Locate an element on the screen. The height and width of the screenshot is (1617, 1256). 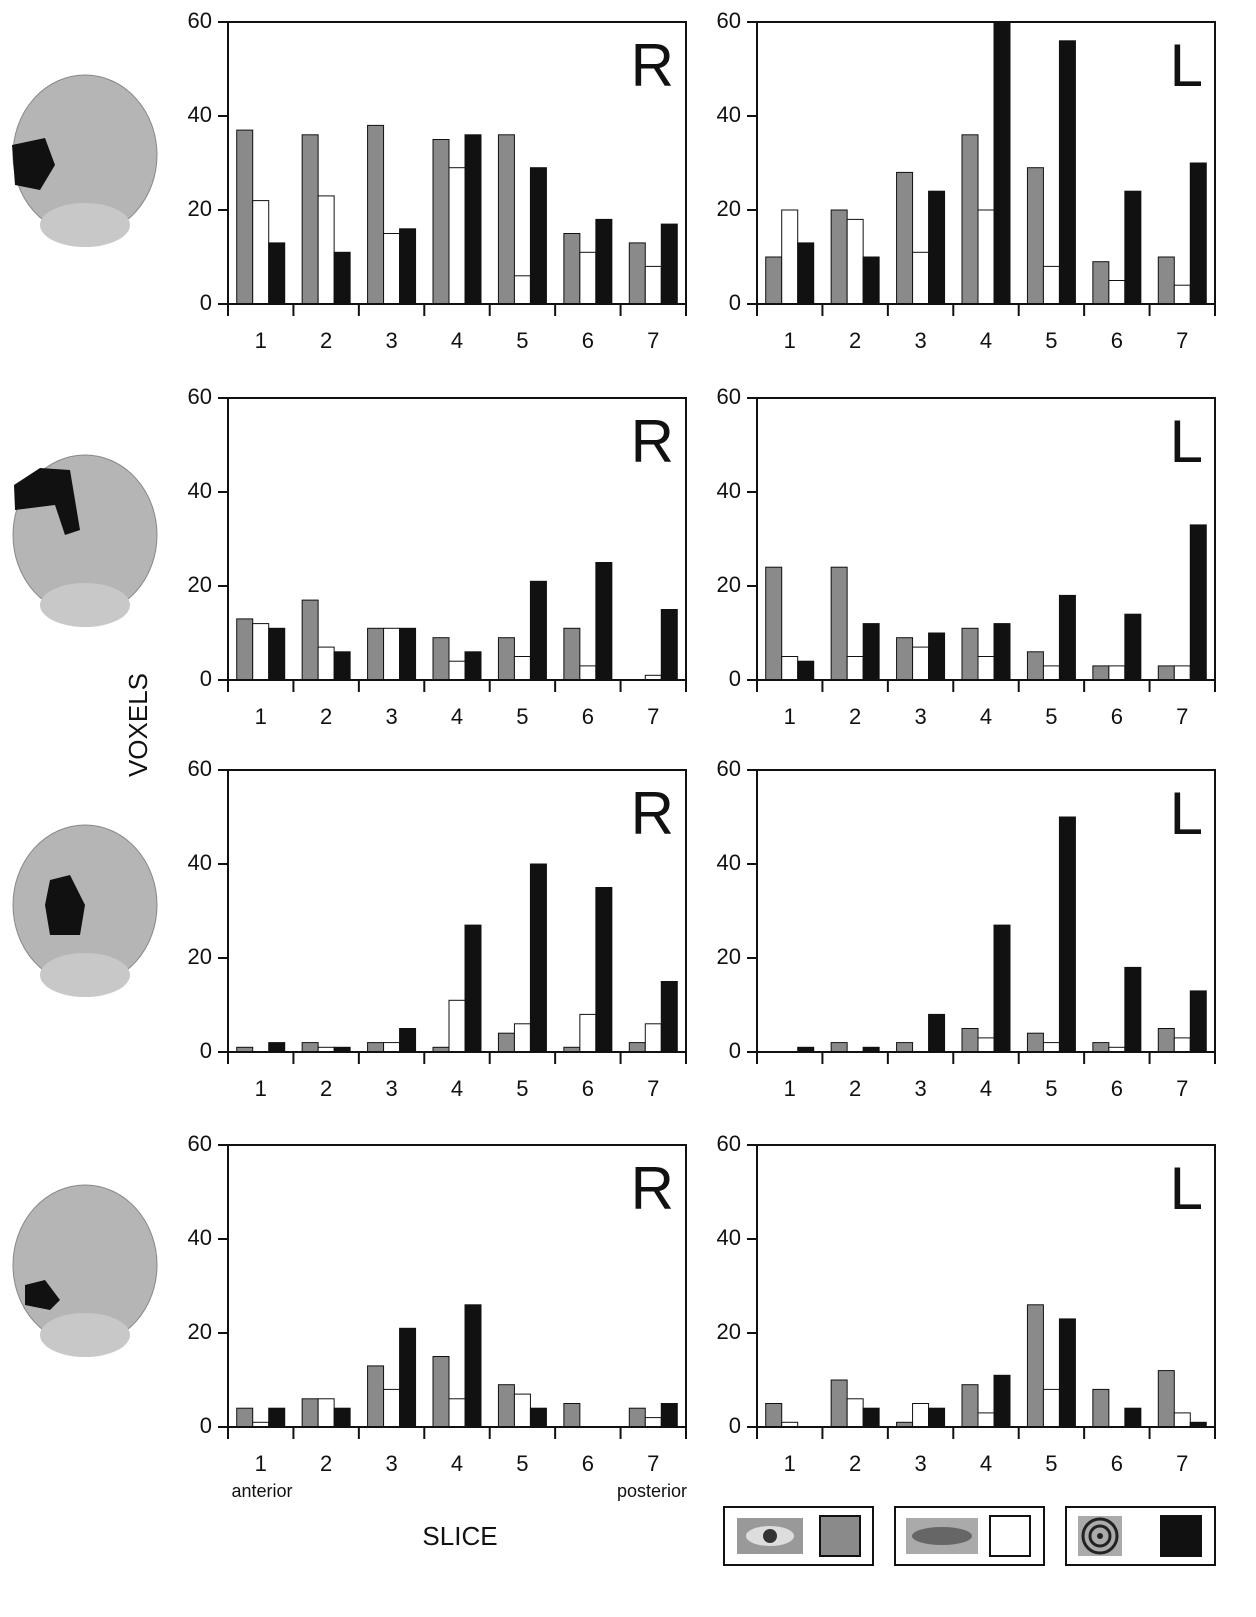
y-axis-label: VOXELS is located at coordinates (138, 725).